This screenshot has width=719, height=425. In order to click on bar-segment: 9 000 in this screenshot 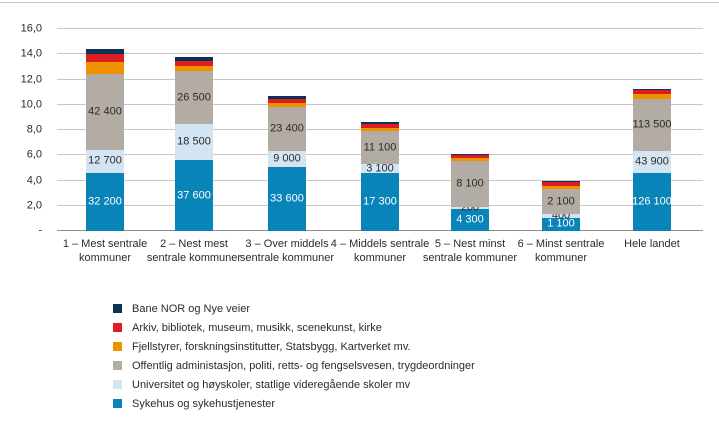, I will do `click(287, 159)`.